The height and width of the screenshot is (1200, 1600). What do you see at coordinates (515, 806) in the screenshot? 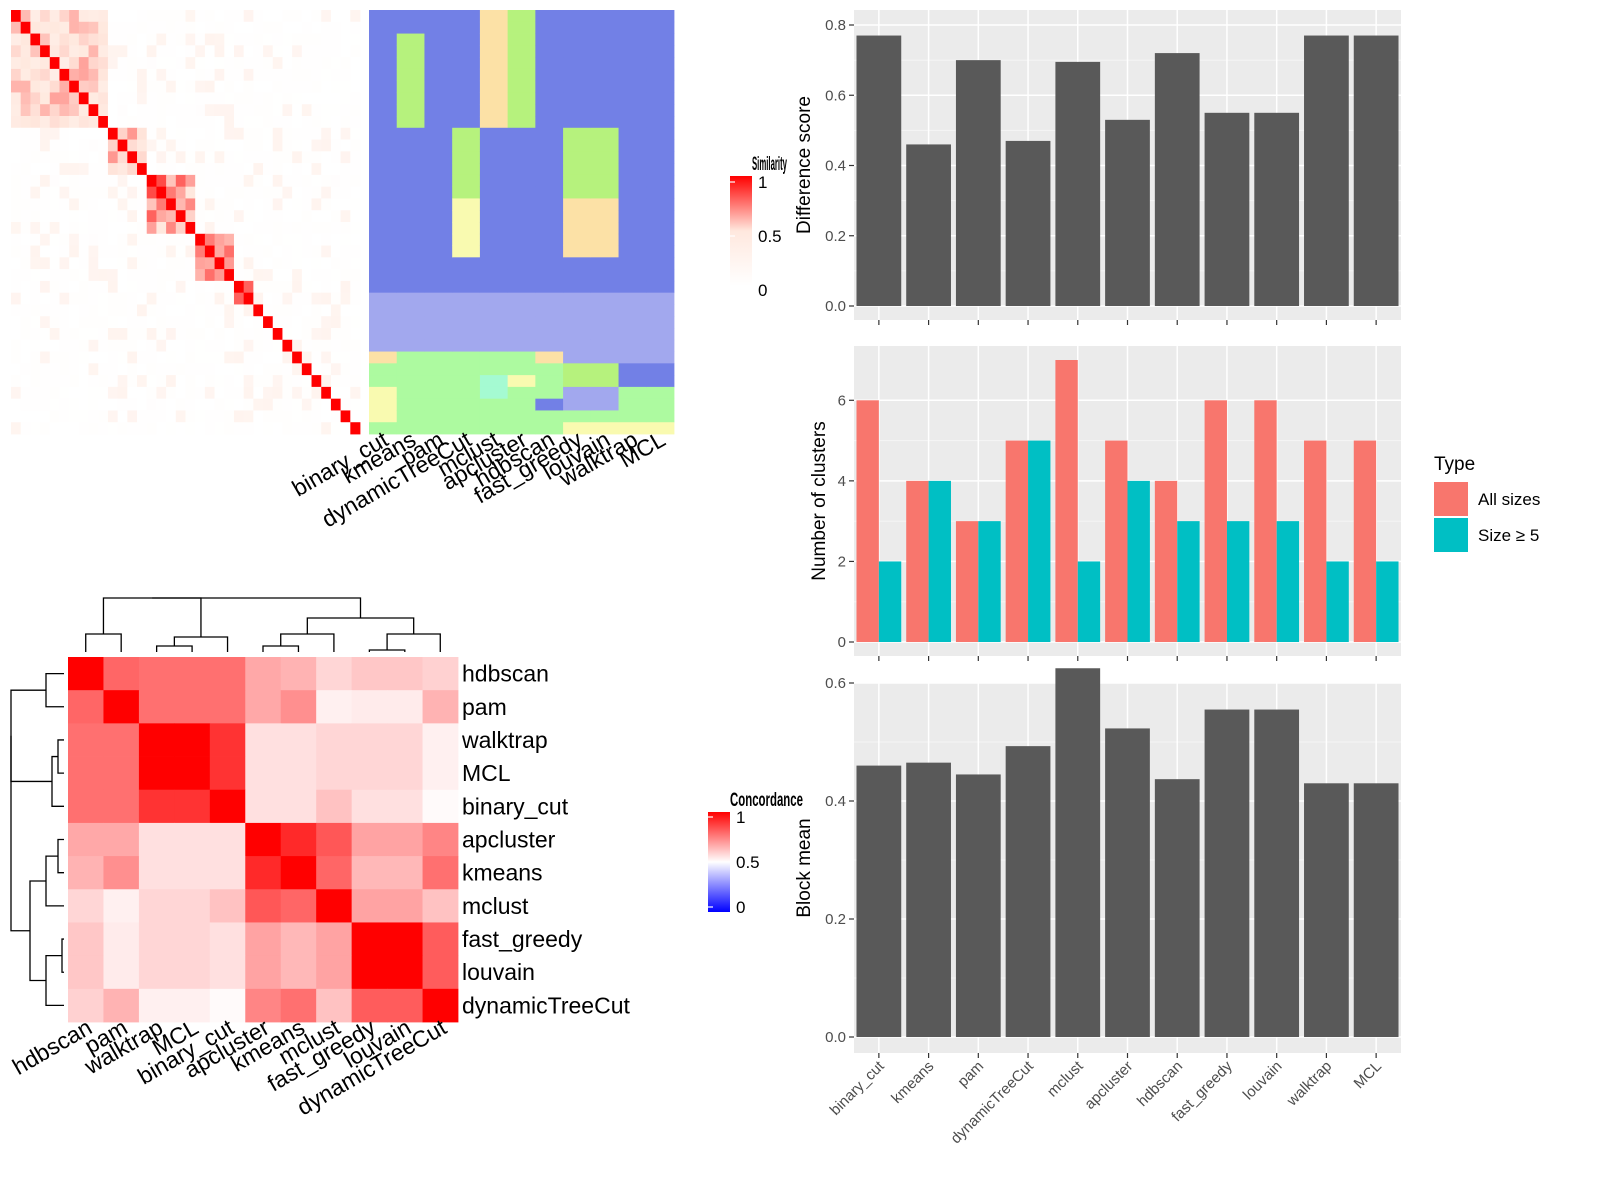
I see `concordance-row-label: binary_cut` at bounding box center [515, 806].